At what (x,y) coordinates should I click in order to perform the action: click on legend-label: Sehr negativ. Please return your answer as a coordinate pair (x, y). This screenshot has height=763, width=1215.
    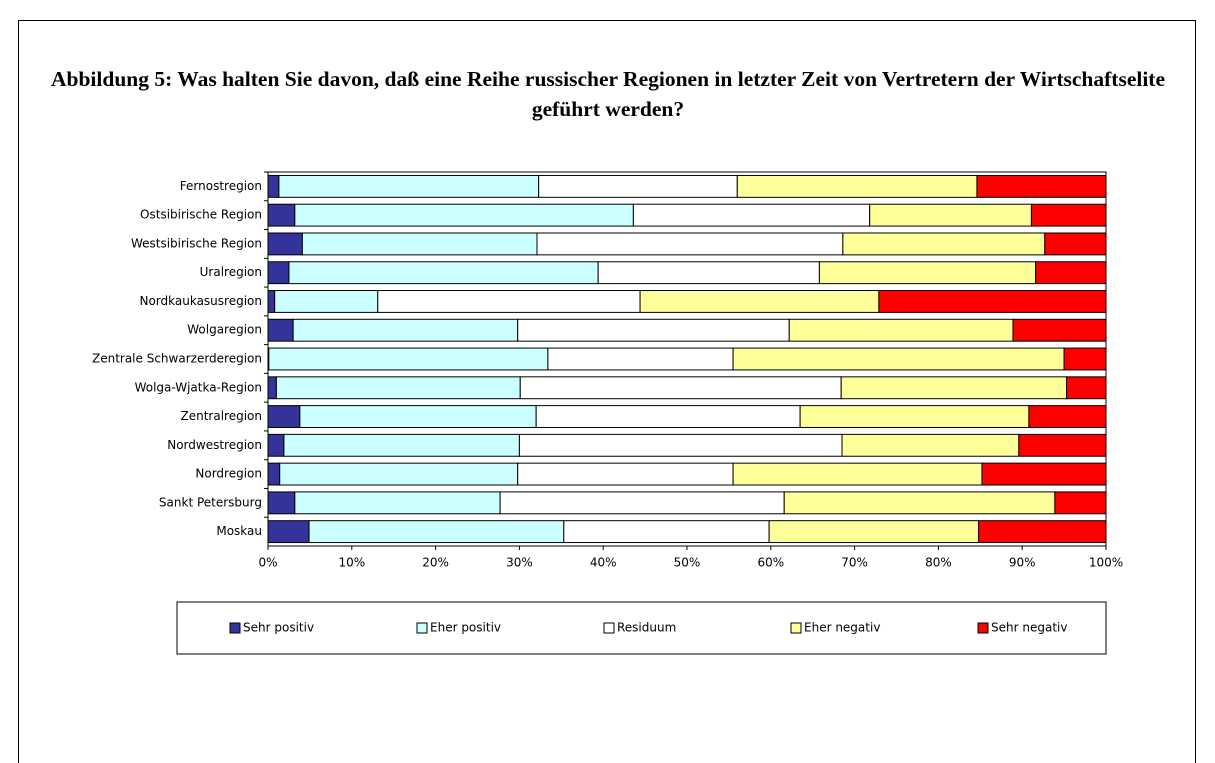
    Looking at the image, I should click on (1029, 628).